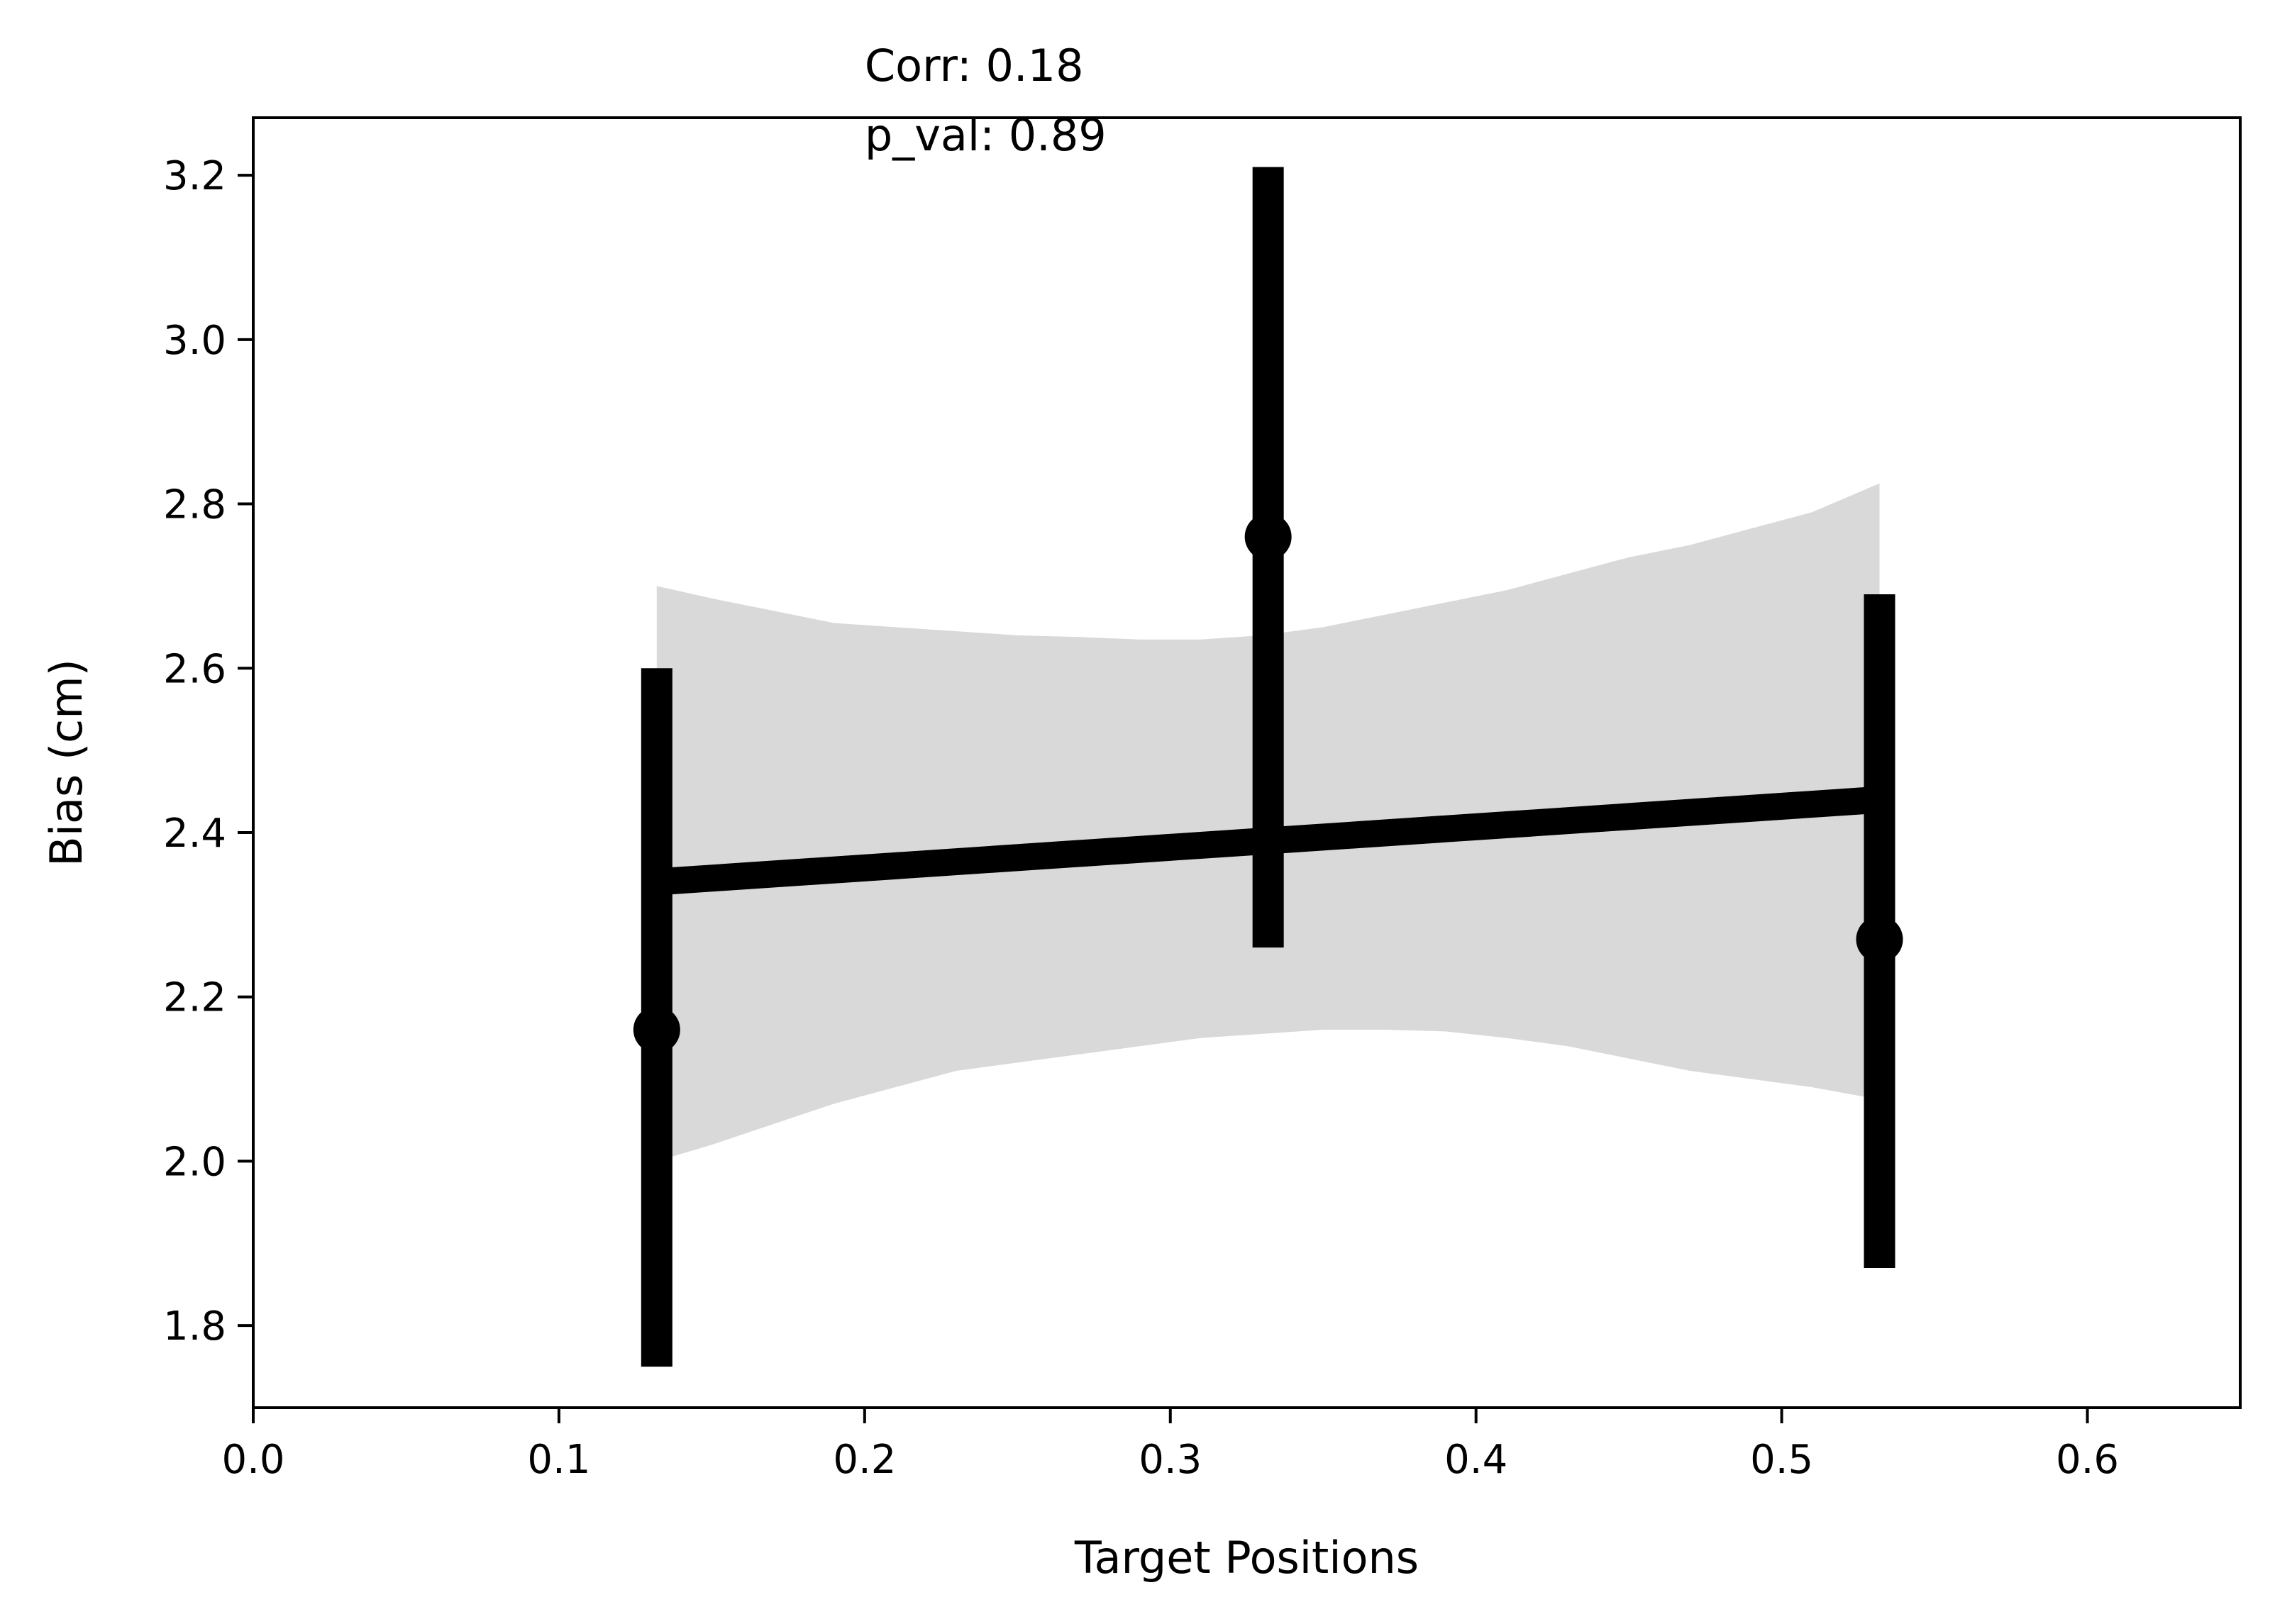  I want to click on y-tick-label: 3.0, so click(194, 341).